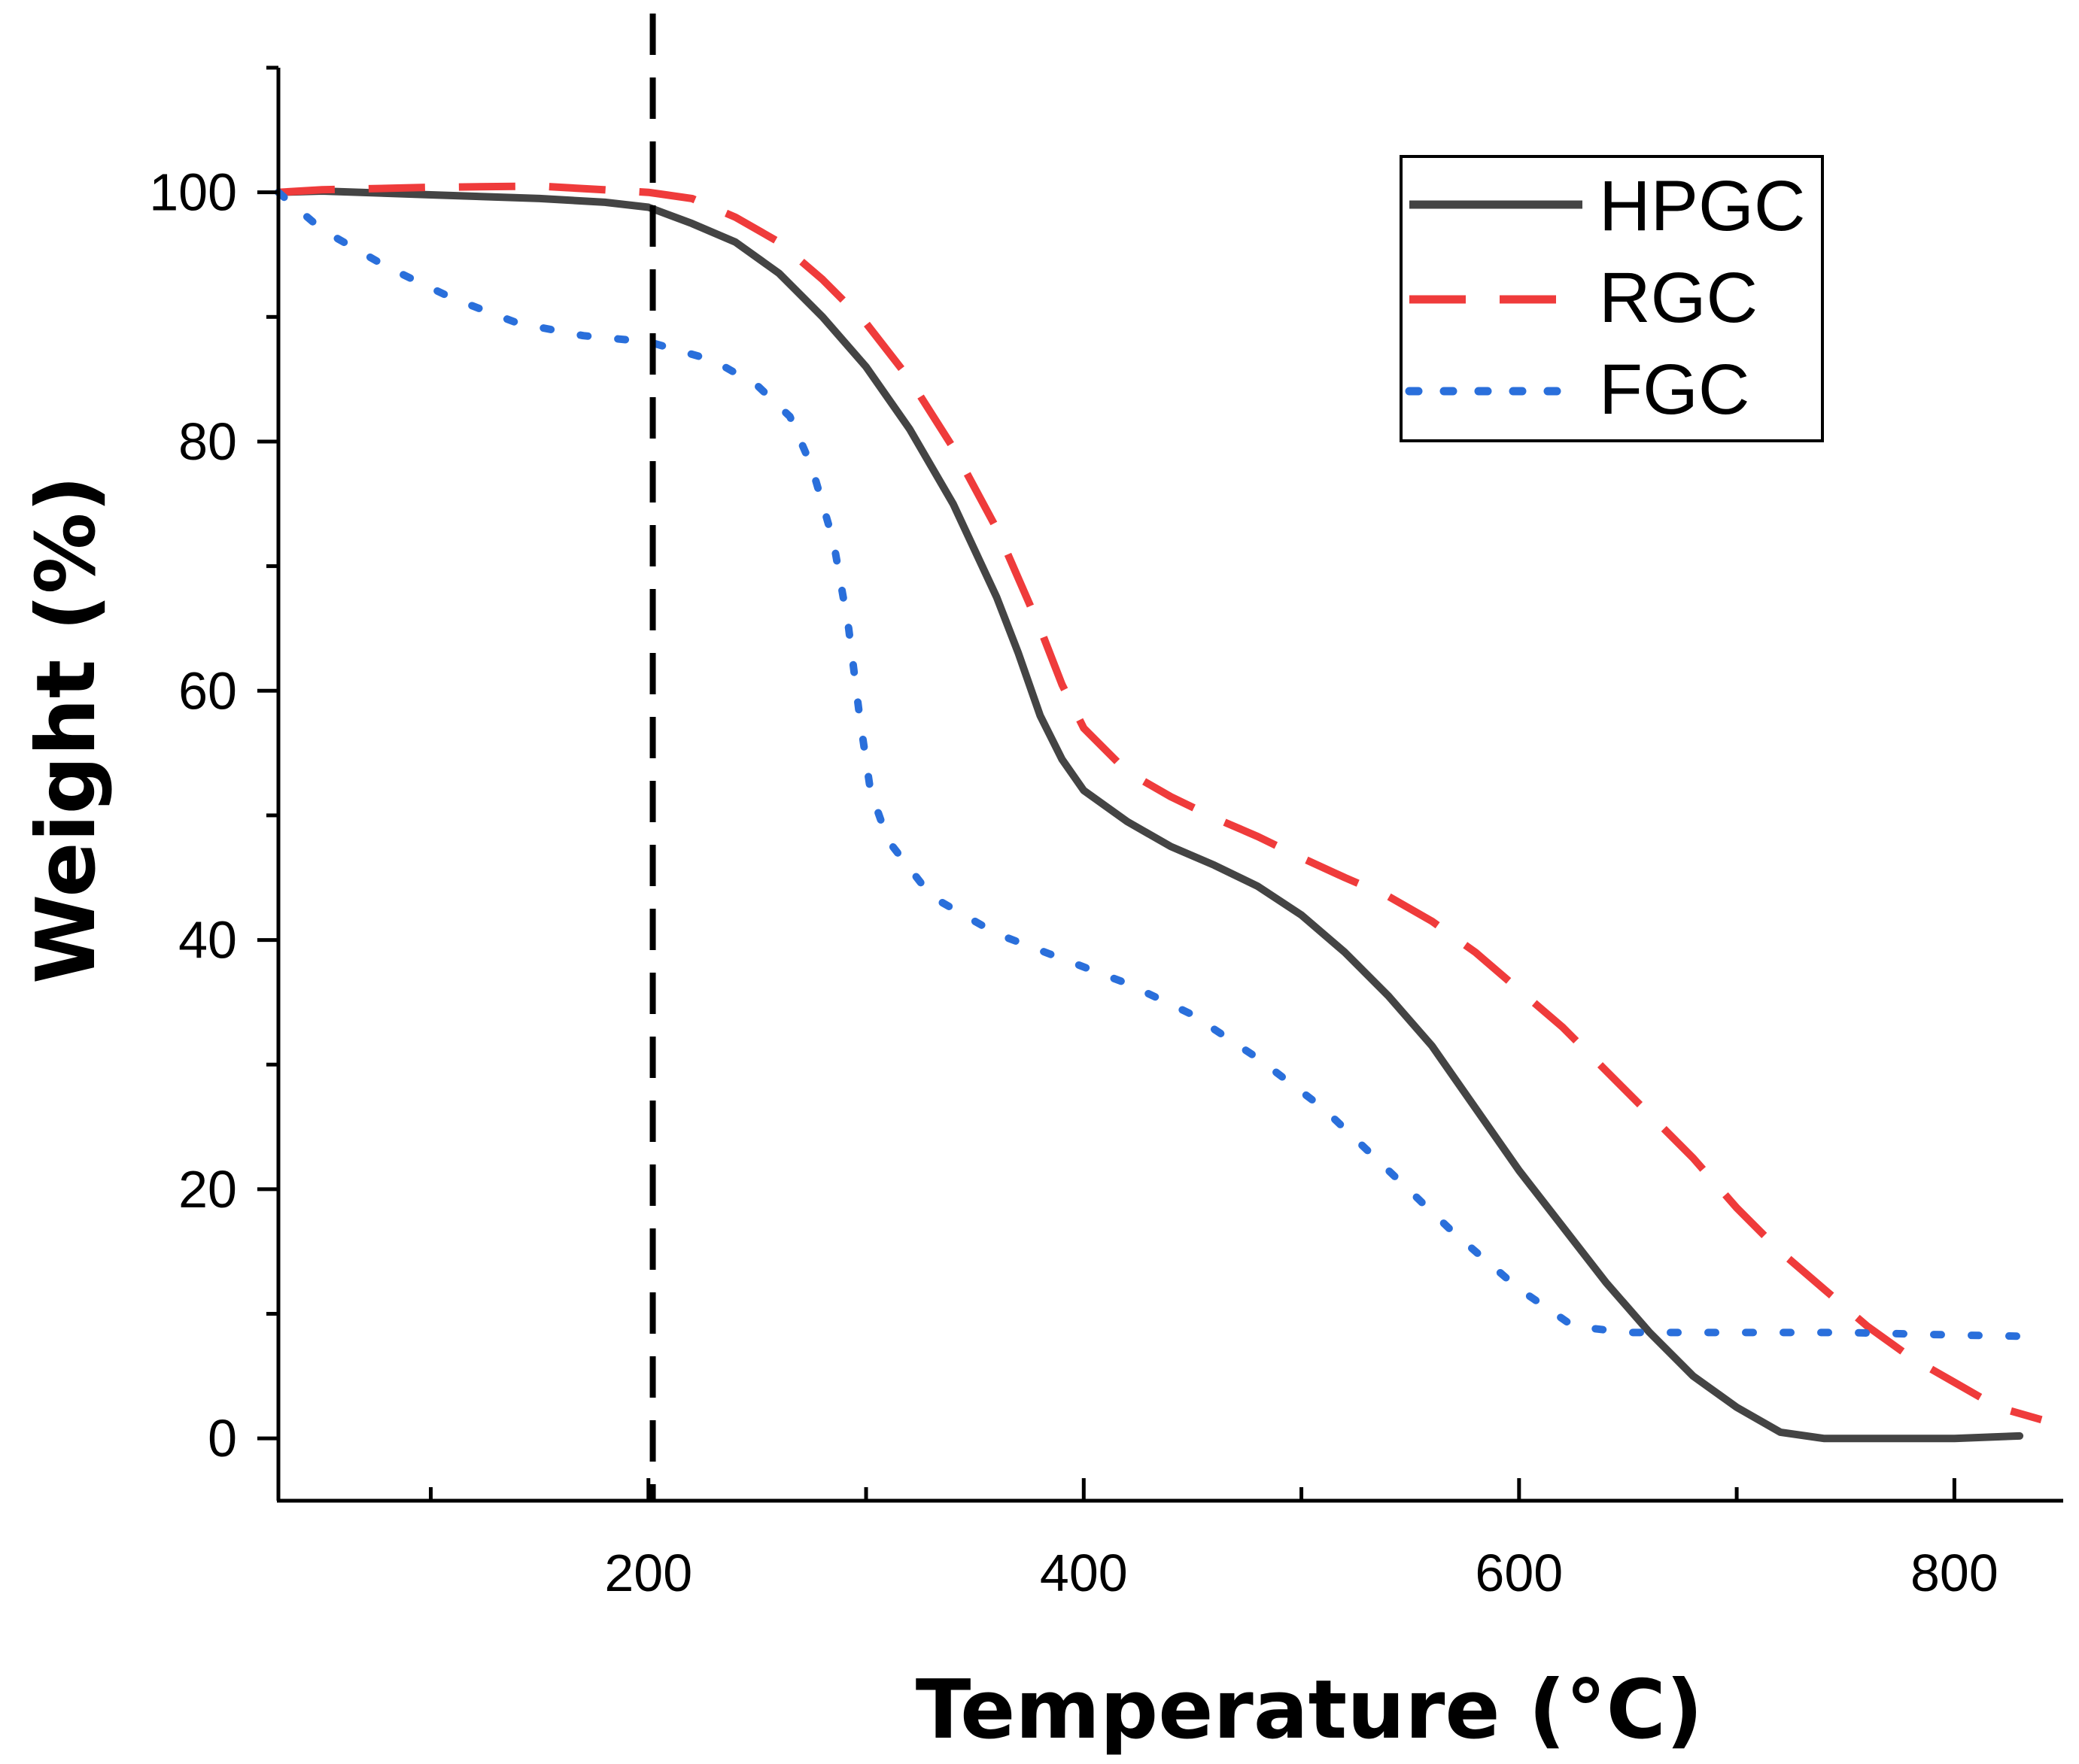 This screenshot has width=2079, height=1764. Describe the element at coordinates (1084, 1573) in the screenshot. I see `x-tick-label: 400` at that location.